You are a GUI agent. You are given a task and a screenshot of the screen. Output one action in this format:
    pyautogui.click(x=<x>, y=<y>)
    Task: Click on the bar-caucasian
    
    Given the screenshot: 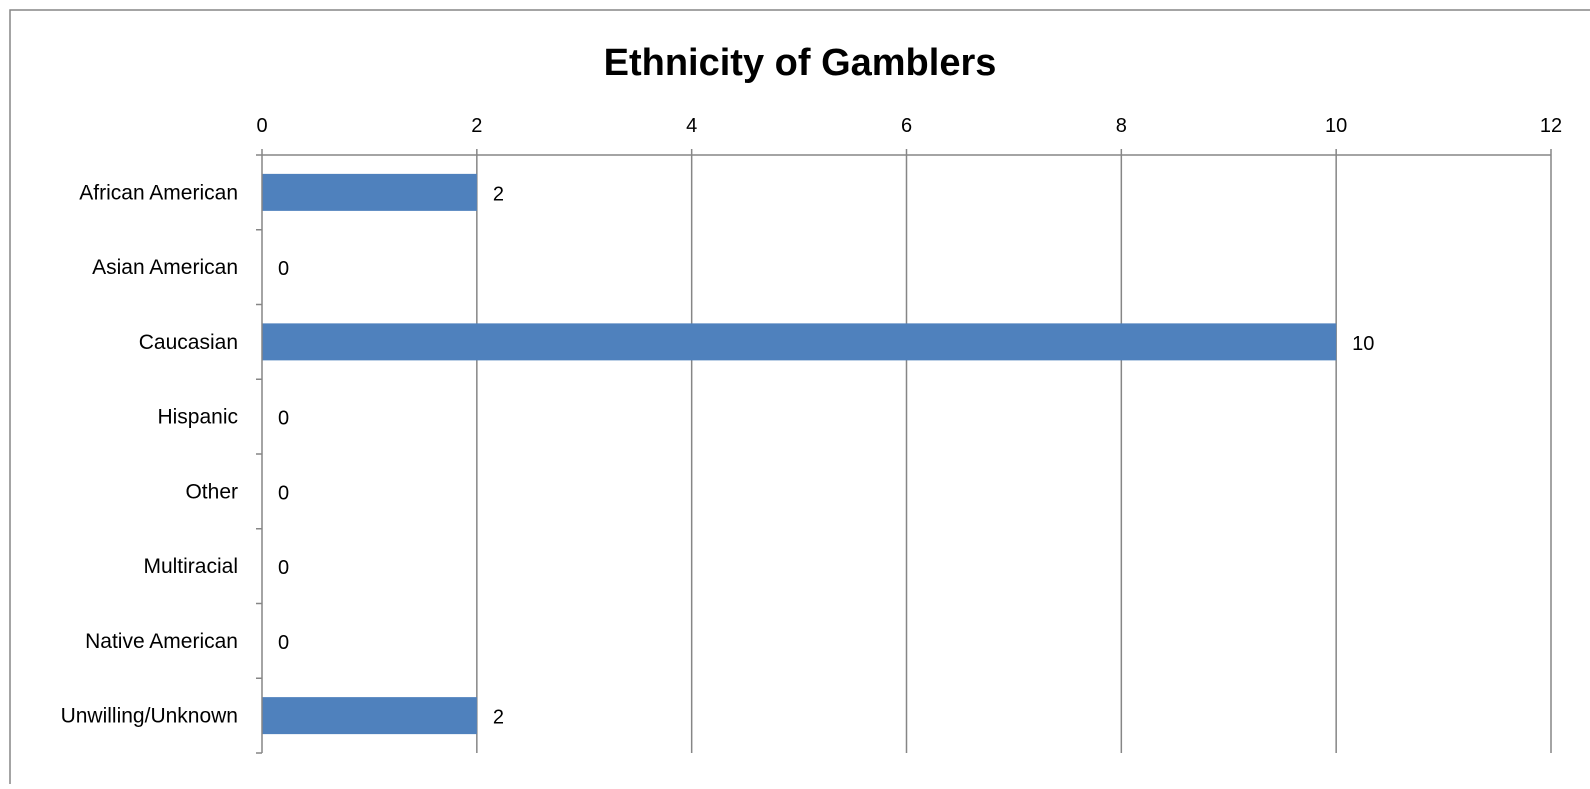 What is the action you would take?
    pyautogui.click(x=799, y=342)
    